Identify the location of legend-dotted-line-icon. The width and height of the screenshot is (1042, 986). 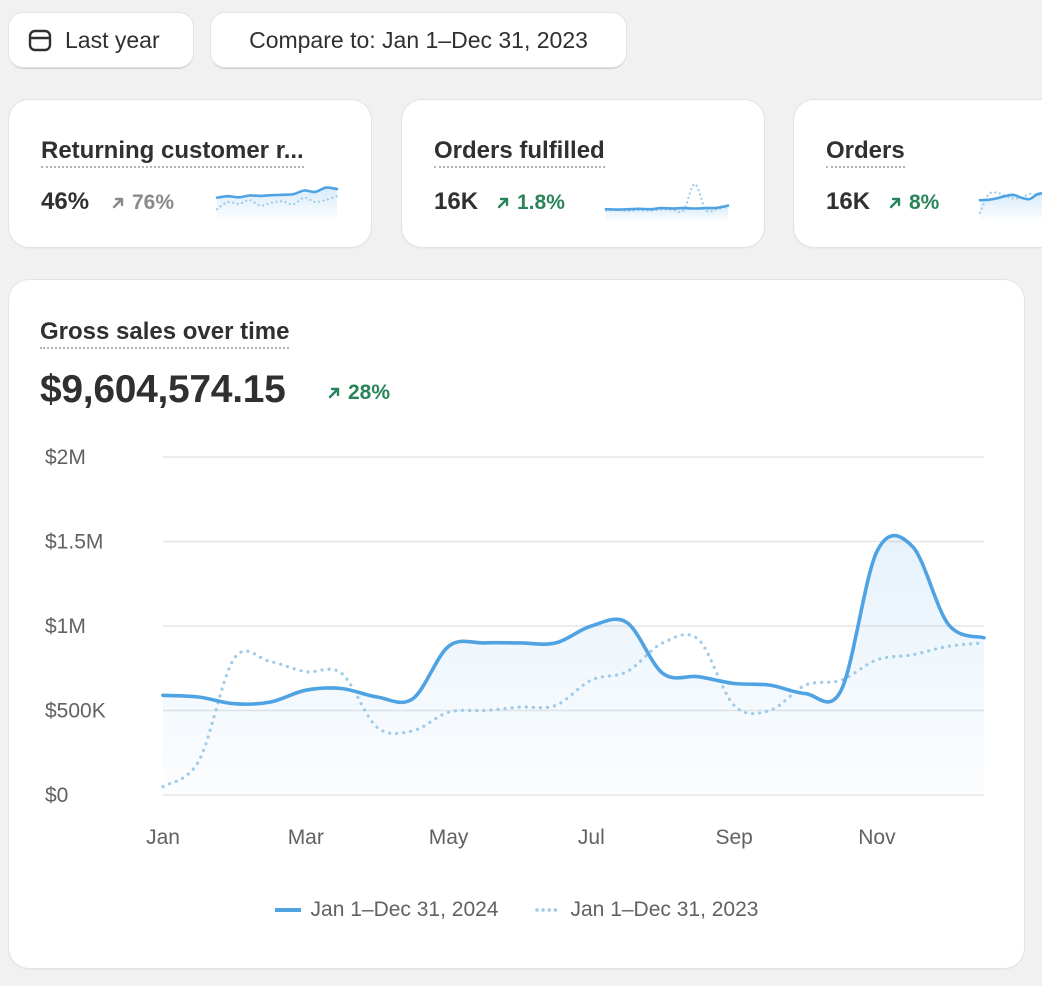
(547, 910).